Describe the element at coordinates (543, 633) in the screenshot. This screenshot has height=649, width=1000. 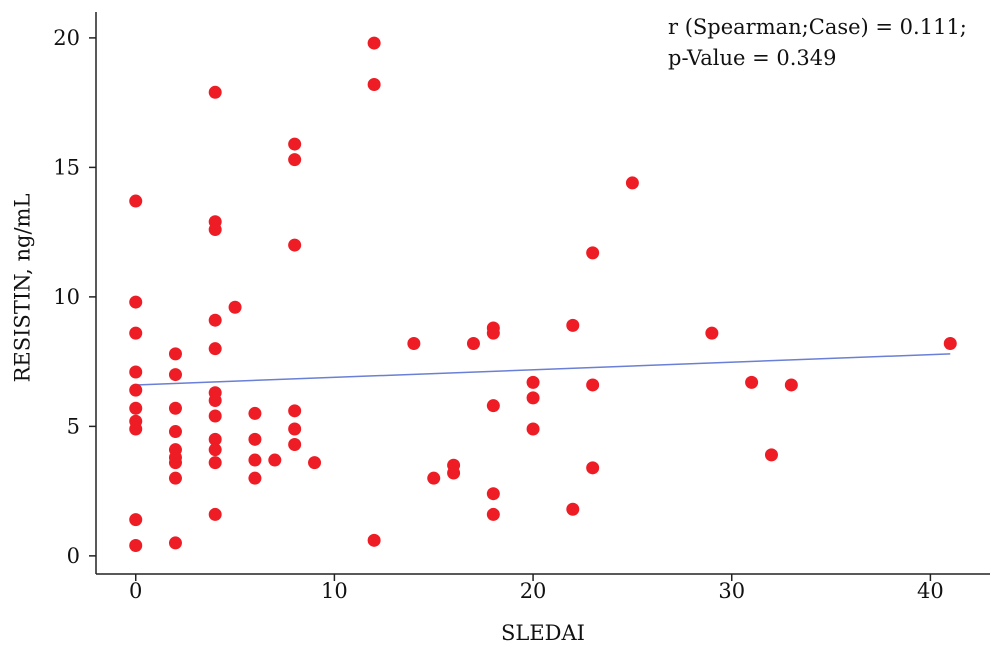
I see `x-axis-label: SLEDAI` at that location.